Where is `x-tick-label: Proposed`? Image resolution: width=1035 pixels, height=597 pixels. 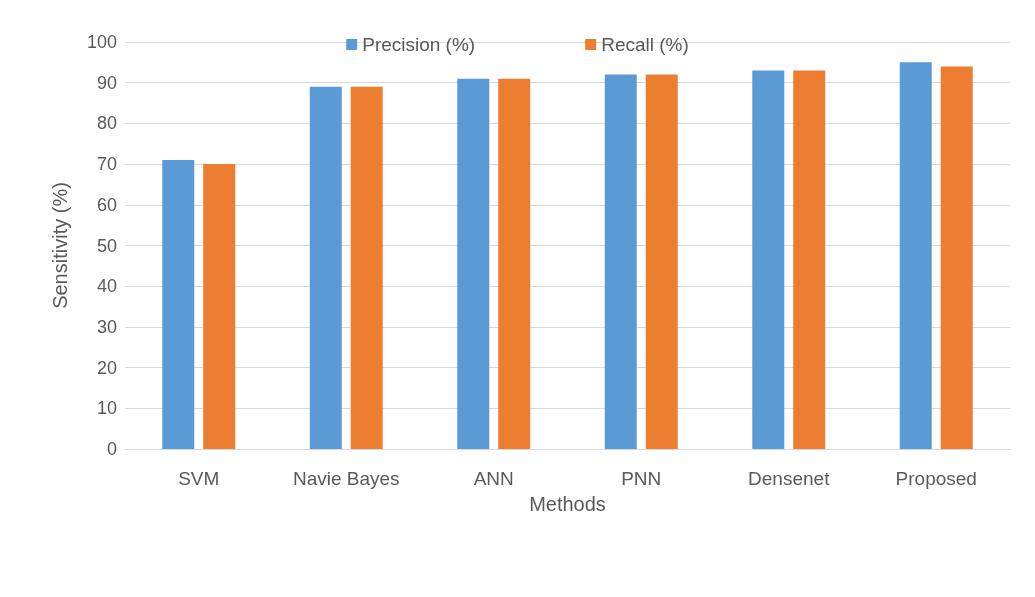 x-tick-label: Proposed is located at coordinates (936, 478).